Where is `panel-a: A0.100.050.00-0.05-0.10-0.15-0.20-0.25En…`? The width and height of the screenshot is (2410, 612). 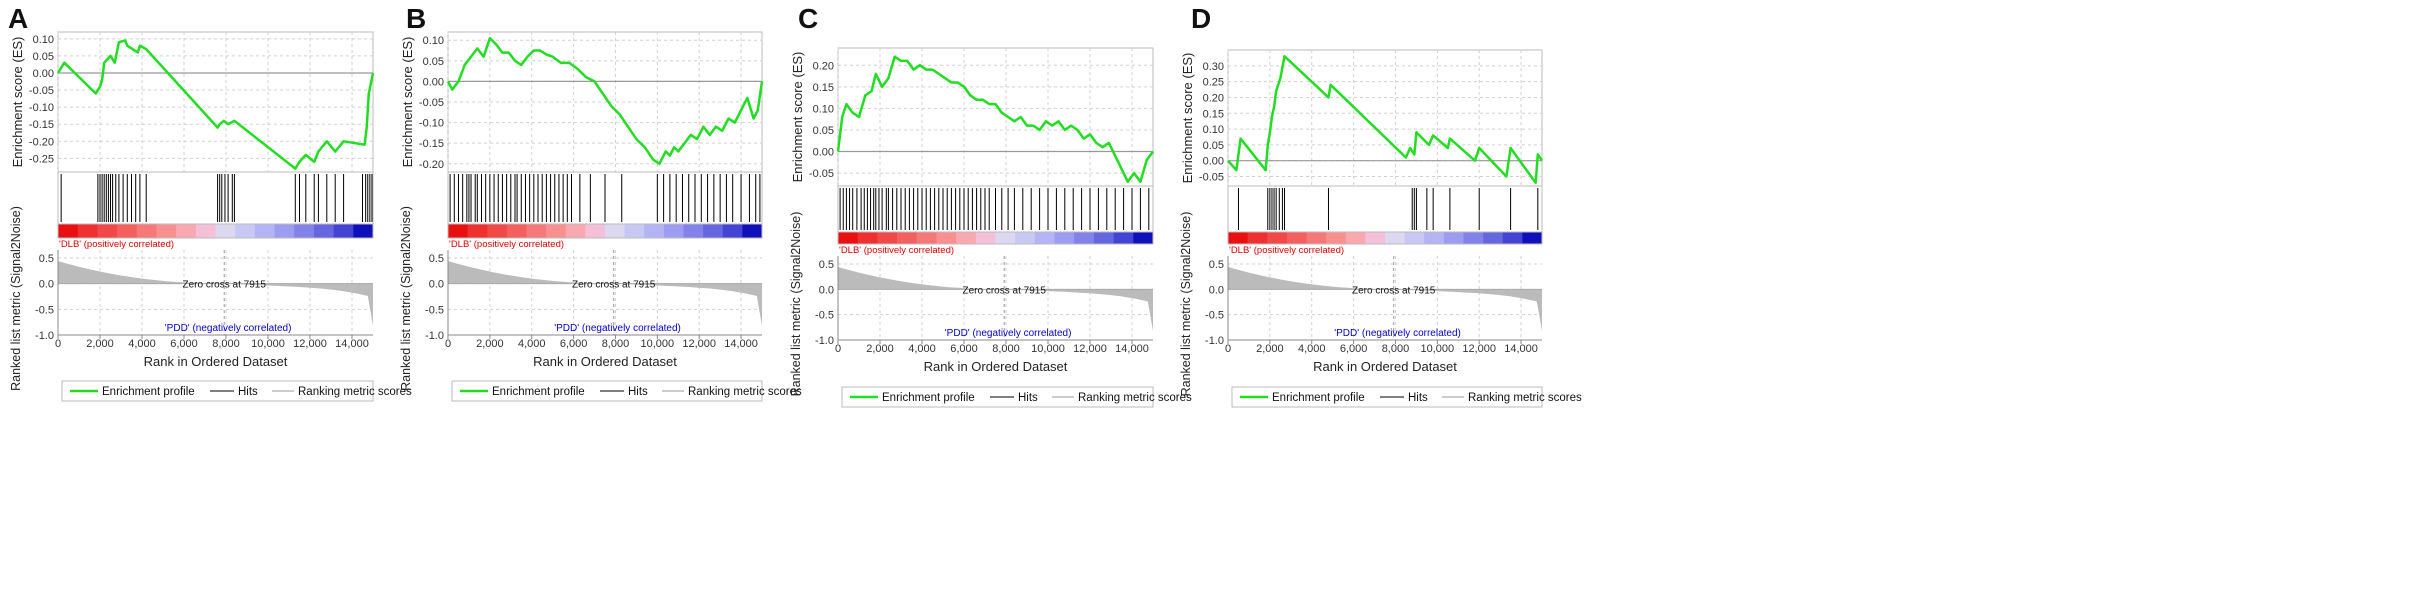
panel-a: A0.100.050.00-0.05-0.10-0.15-0.20-0.25En… is located at coordinates (210, 202).